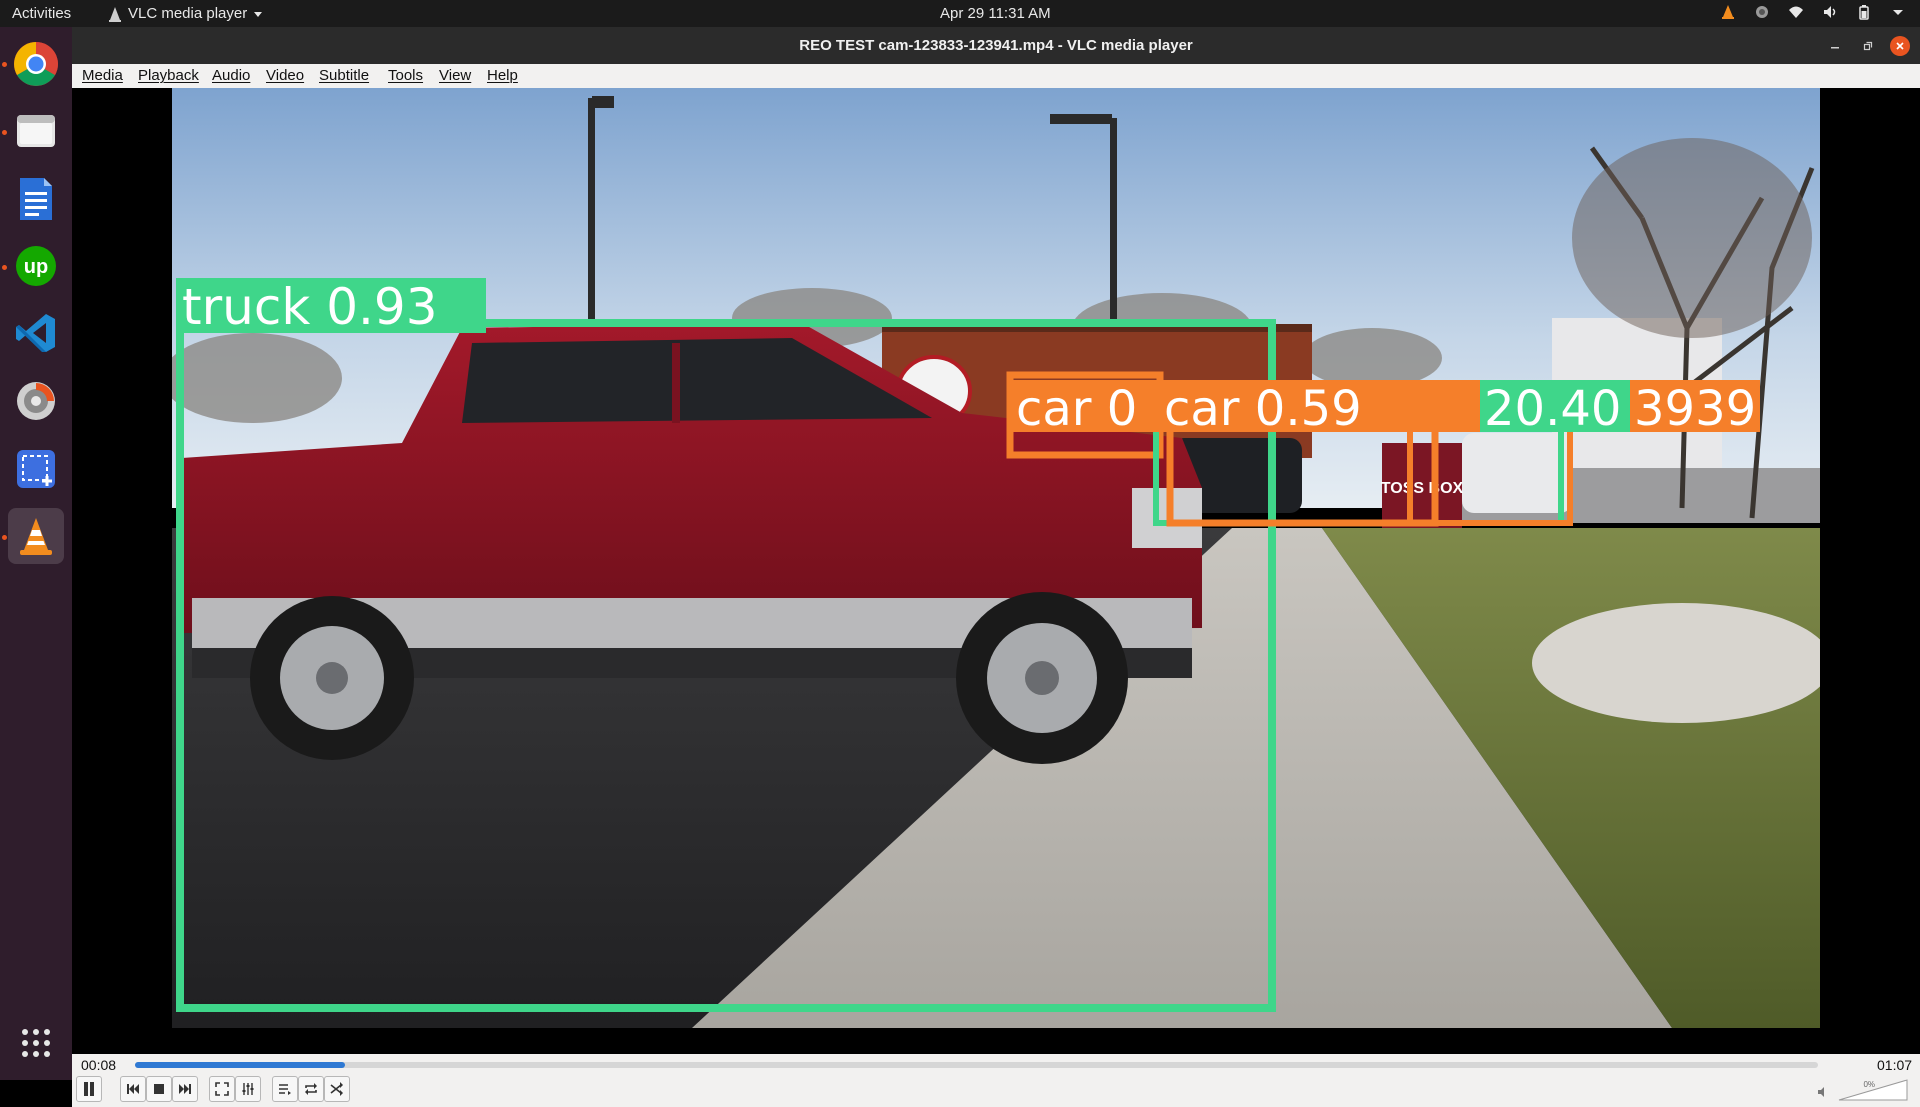 The image size is (1920, 1107). I want to click on total-time: 01:07, so click(1895, 1065).